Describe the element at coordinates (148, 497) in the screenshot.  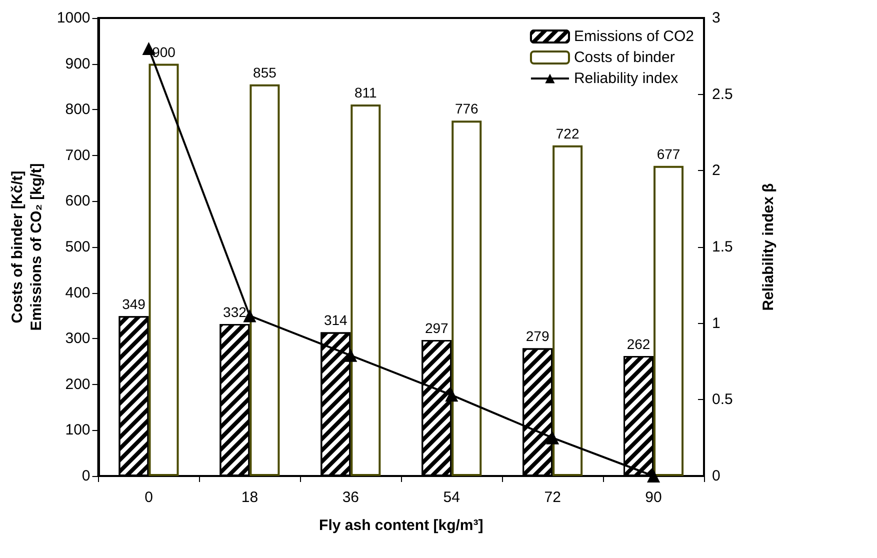
I see `x-tick-label: 0` at that location.